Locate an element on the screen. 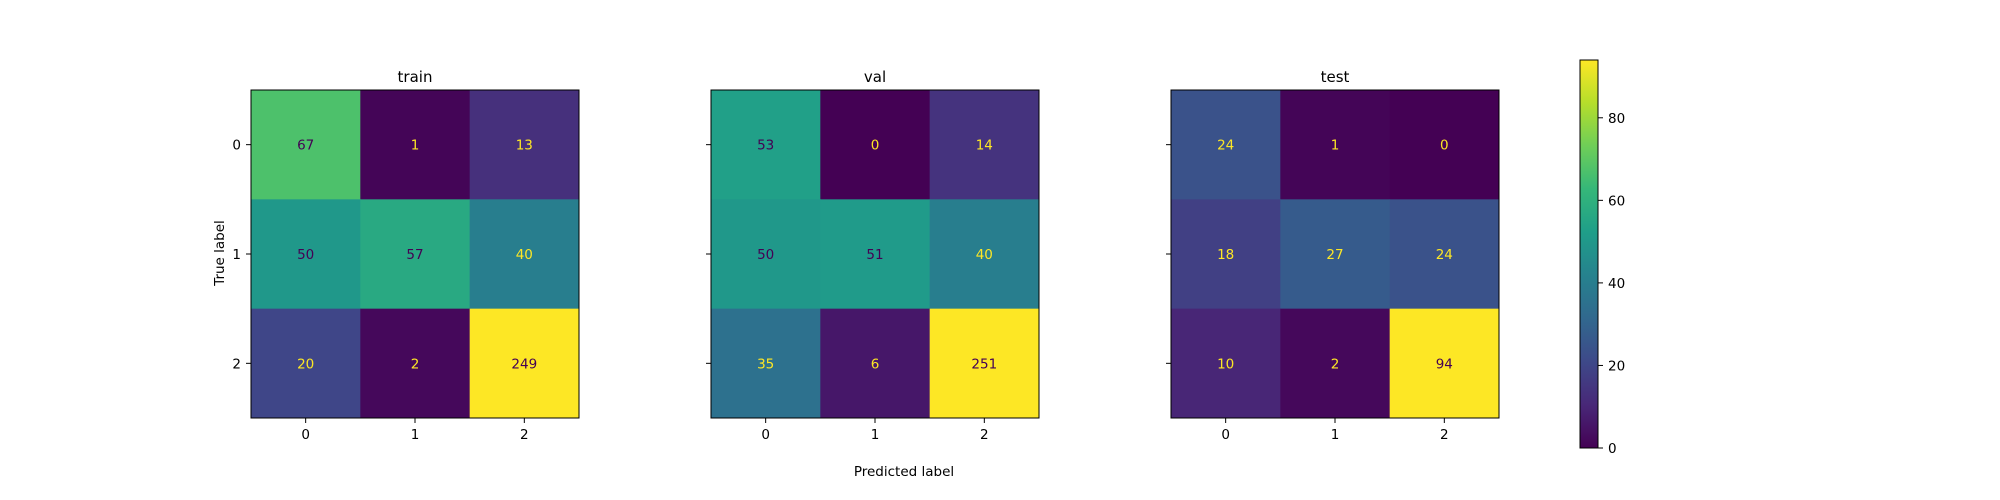  cell-value-label: 18 is located at coordinates (1225, 255).